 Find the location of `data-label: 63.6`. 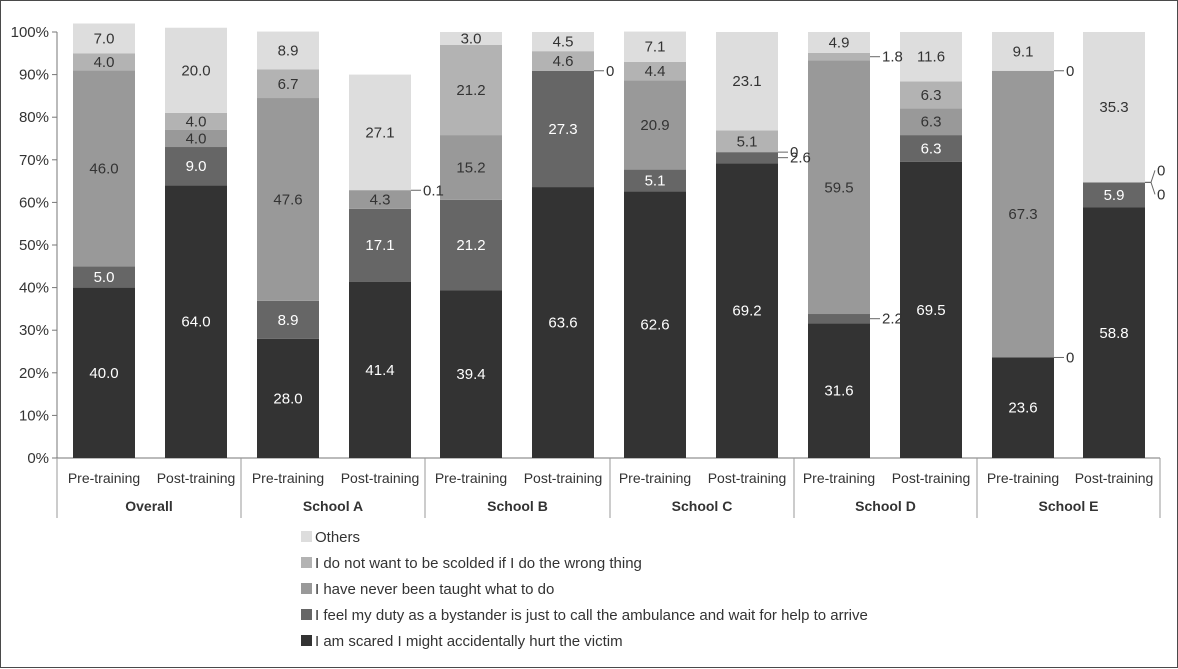

data-label: 63.6 is located at coordinates (562, 323).